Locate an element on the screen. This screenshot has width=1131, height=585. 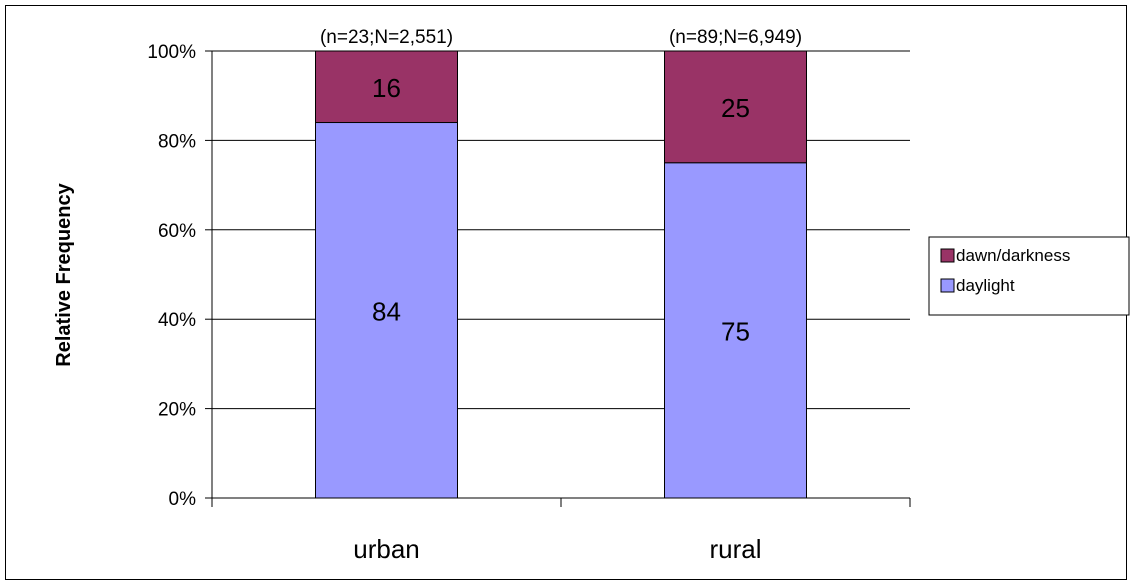
y-tick-label: 80% is located at coordinates (177, 141).